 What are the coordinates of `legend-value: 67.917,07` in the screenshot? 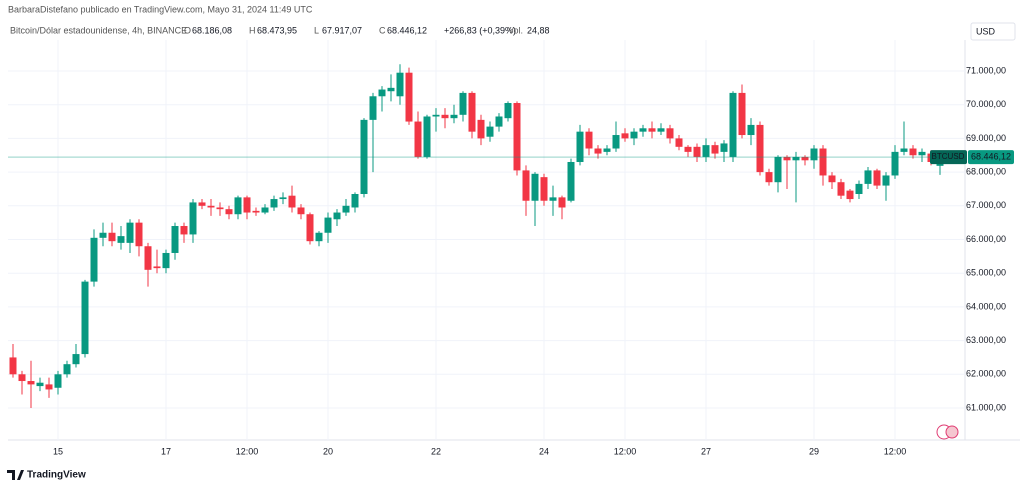 It's located at (342, 30).